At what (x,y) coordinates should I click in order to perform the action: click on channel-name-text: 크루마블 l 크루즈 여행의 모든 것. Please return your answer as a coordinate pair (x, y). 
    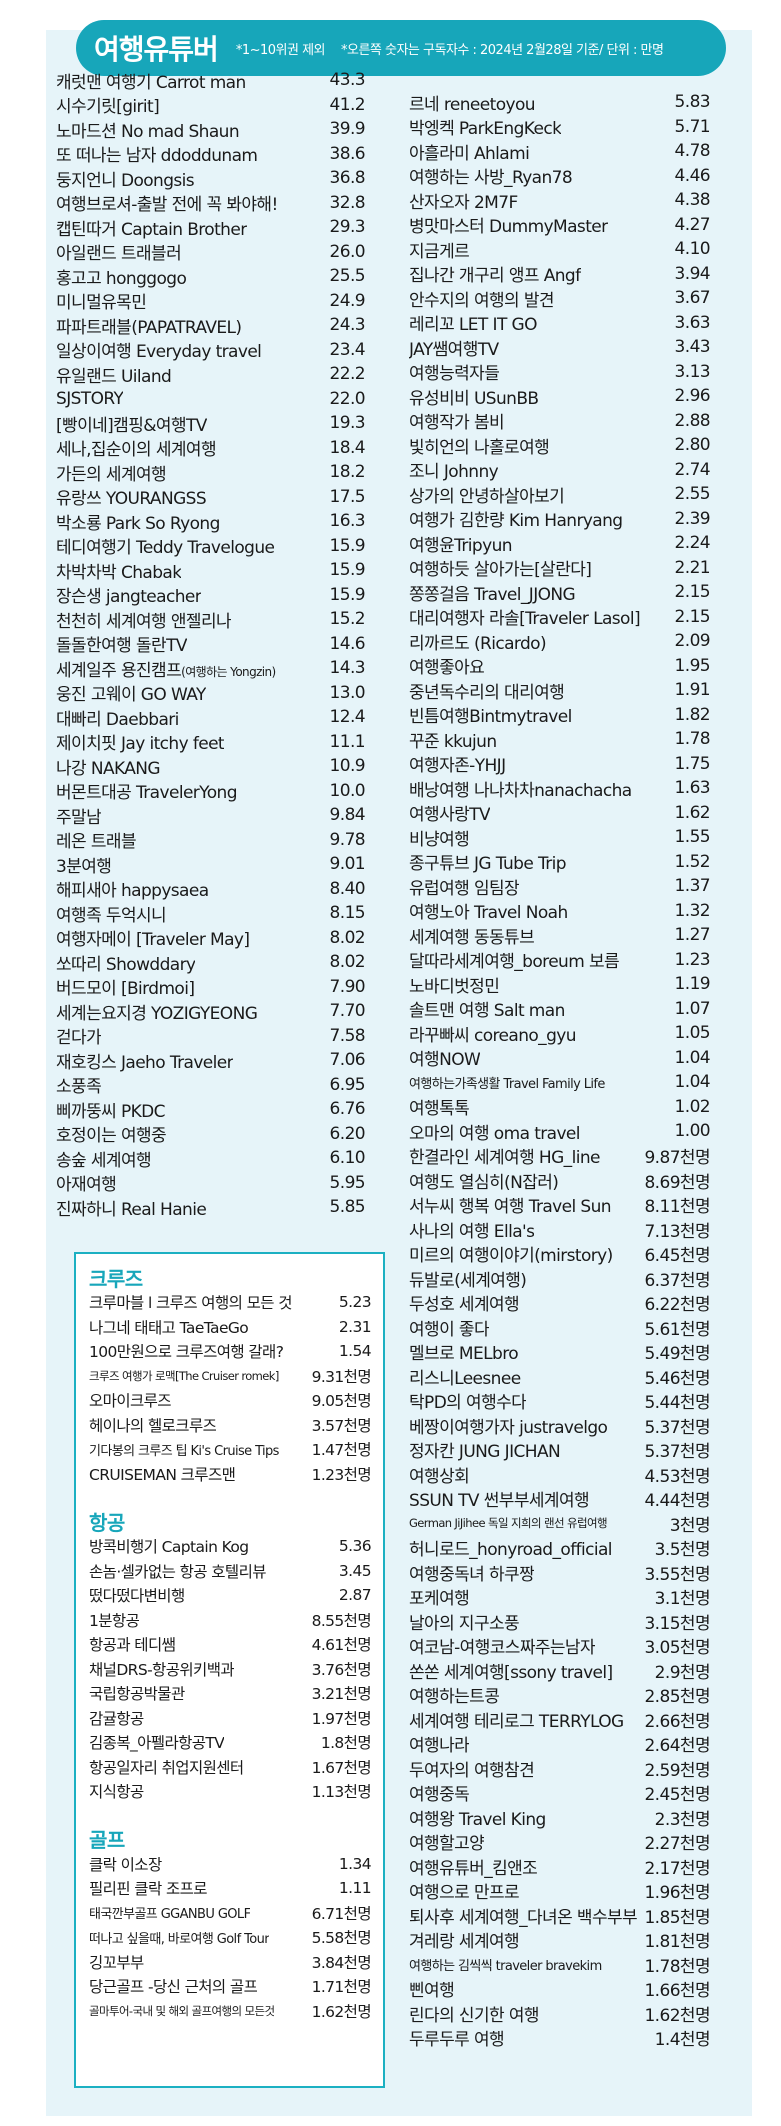
    Looking at the image, I should click on (190, 1303).